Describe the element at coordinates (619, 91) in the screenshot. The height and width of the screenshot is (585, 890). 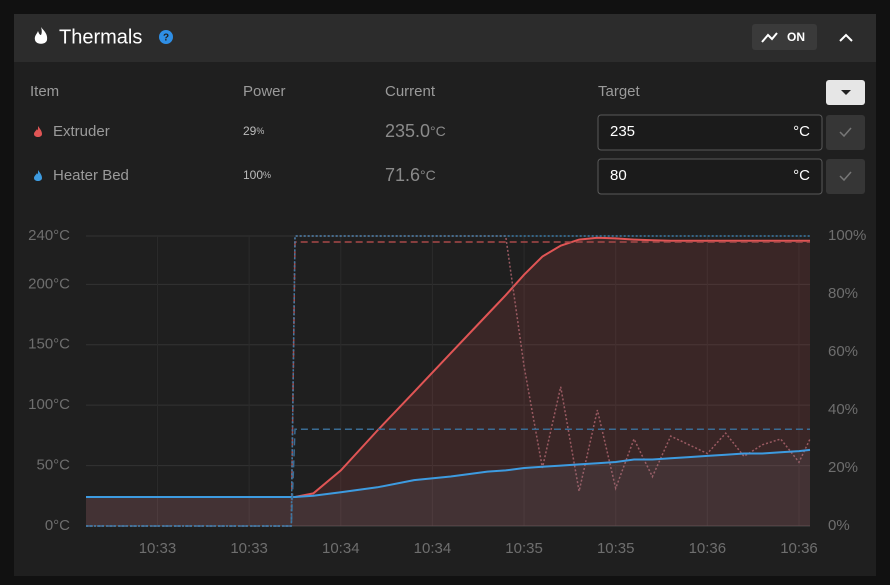
I see `column-header: Target` at that location.